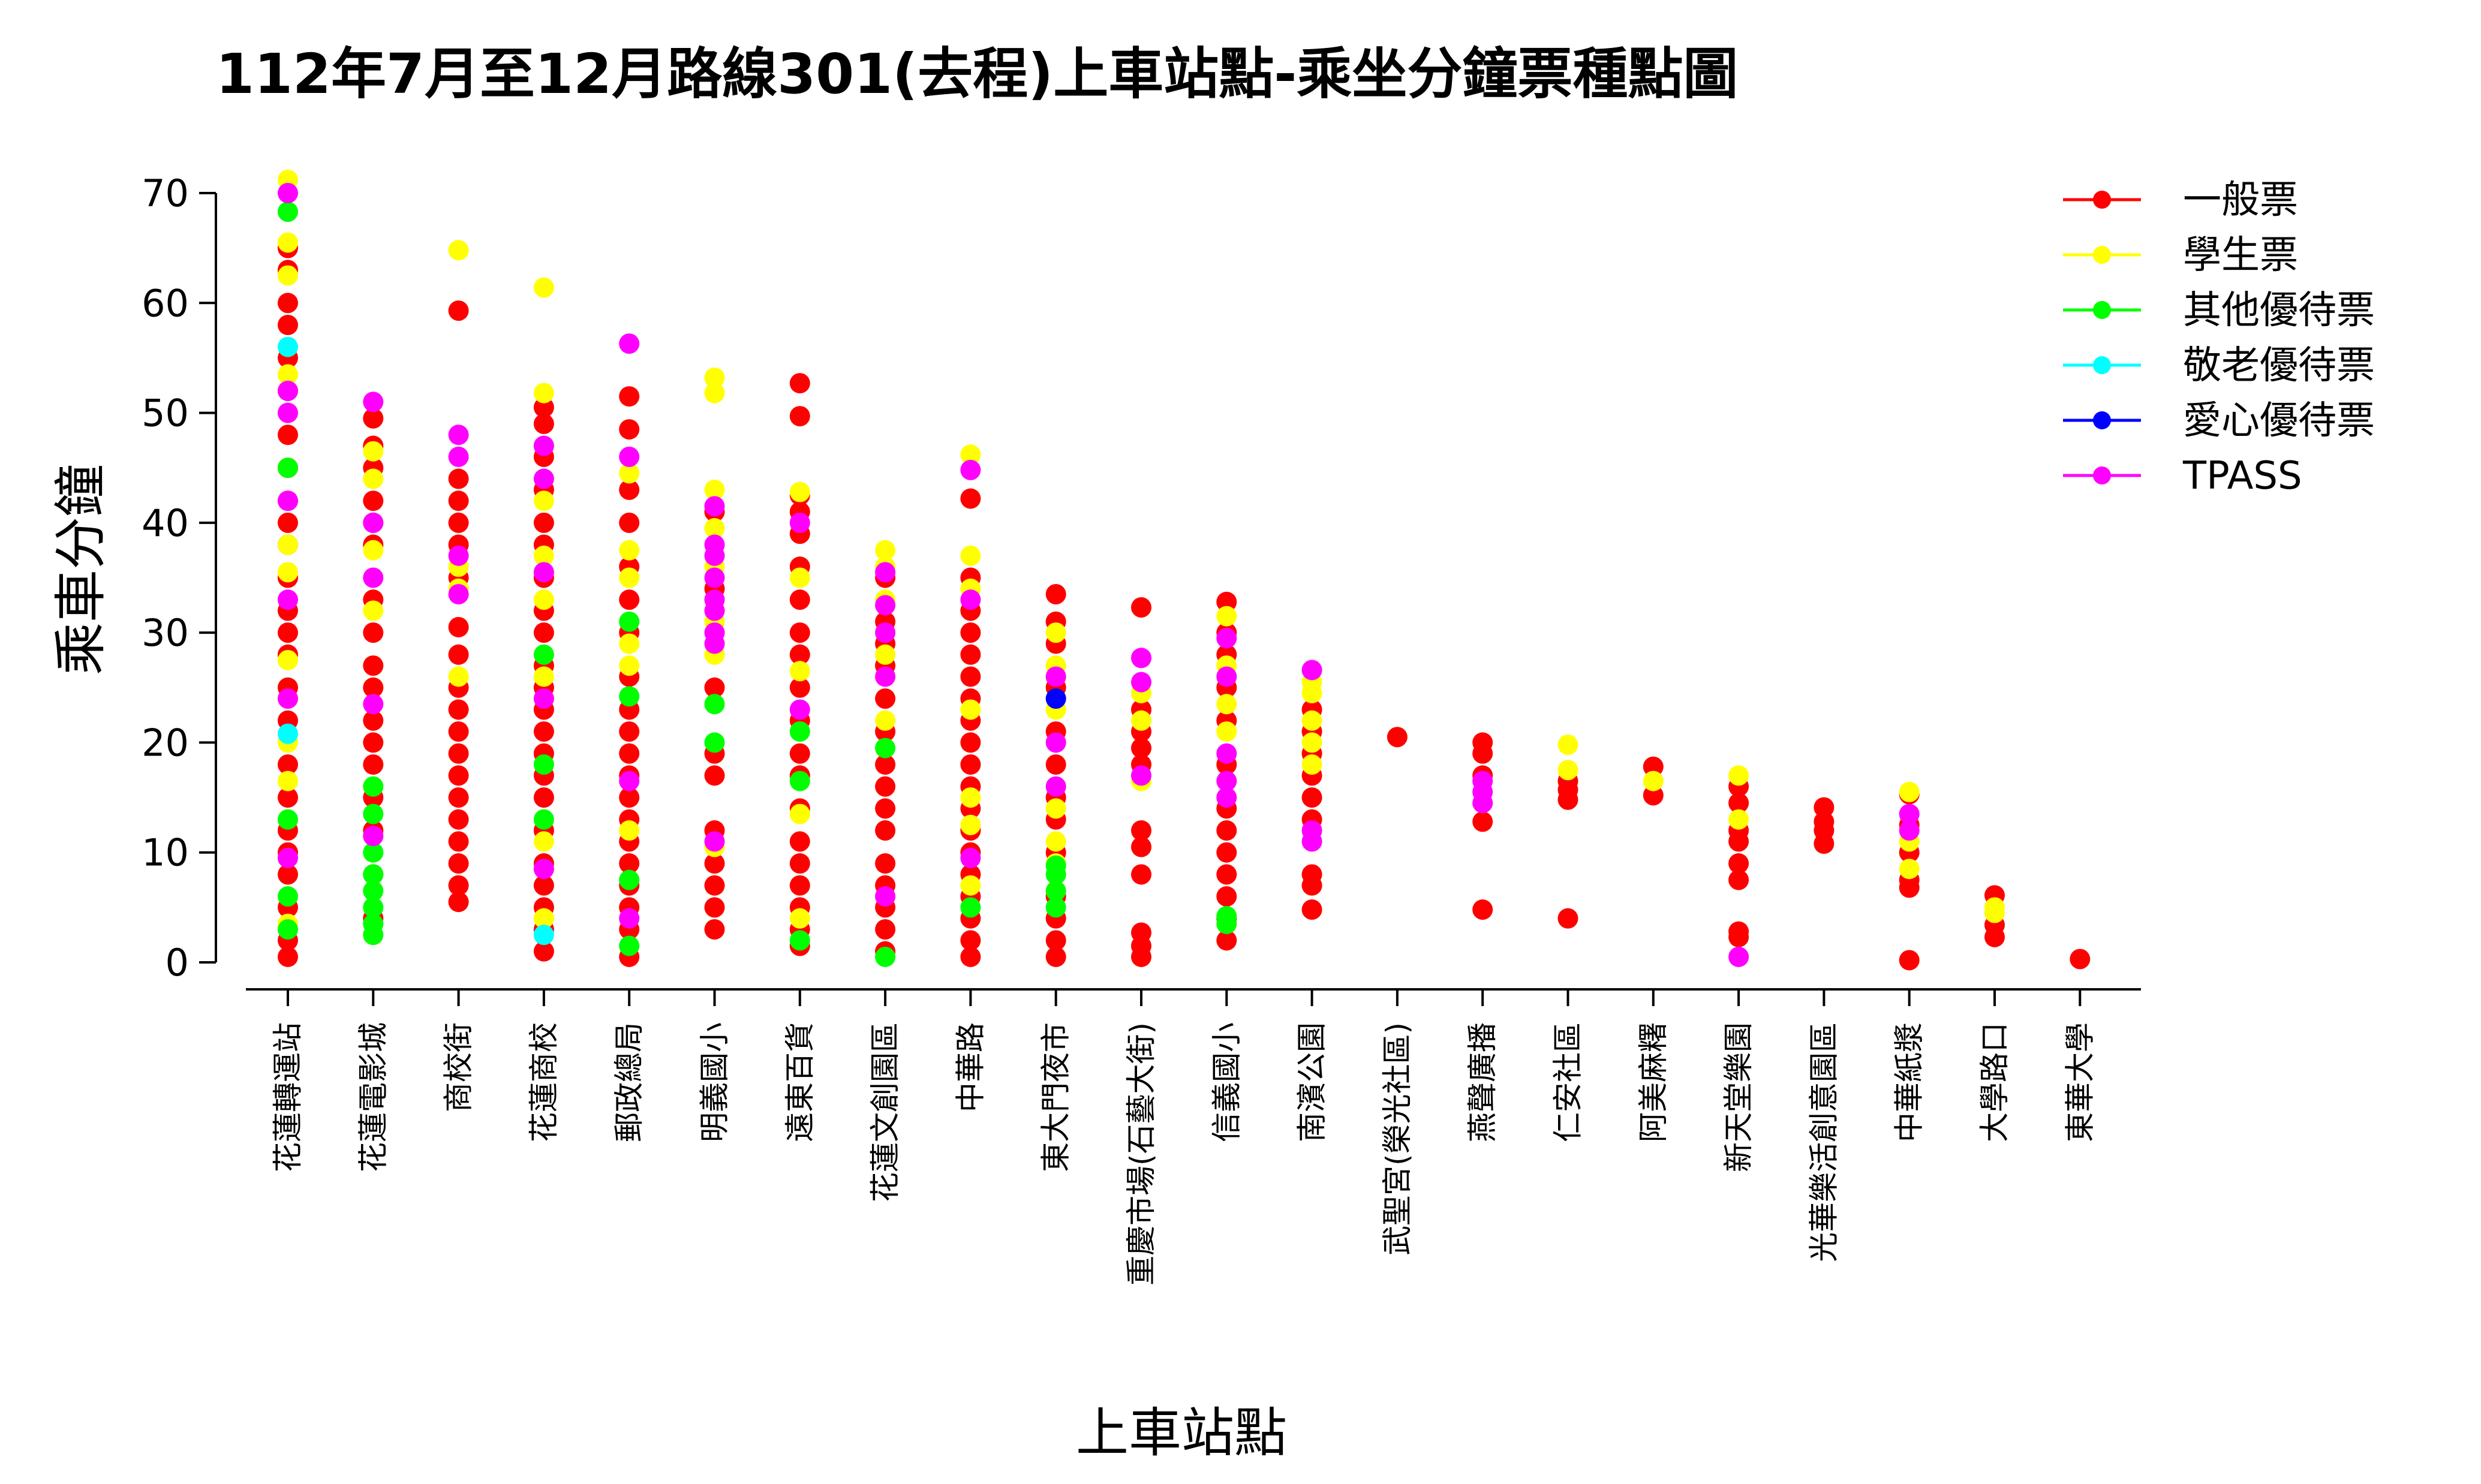 This screenshot has height=1484, width=2481. What do you see at coordinates (2079, 1082) in the screenshot?
I see `x-tick-label: 東華大學` at bounding box center [2079, 1082].